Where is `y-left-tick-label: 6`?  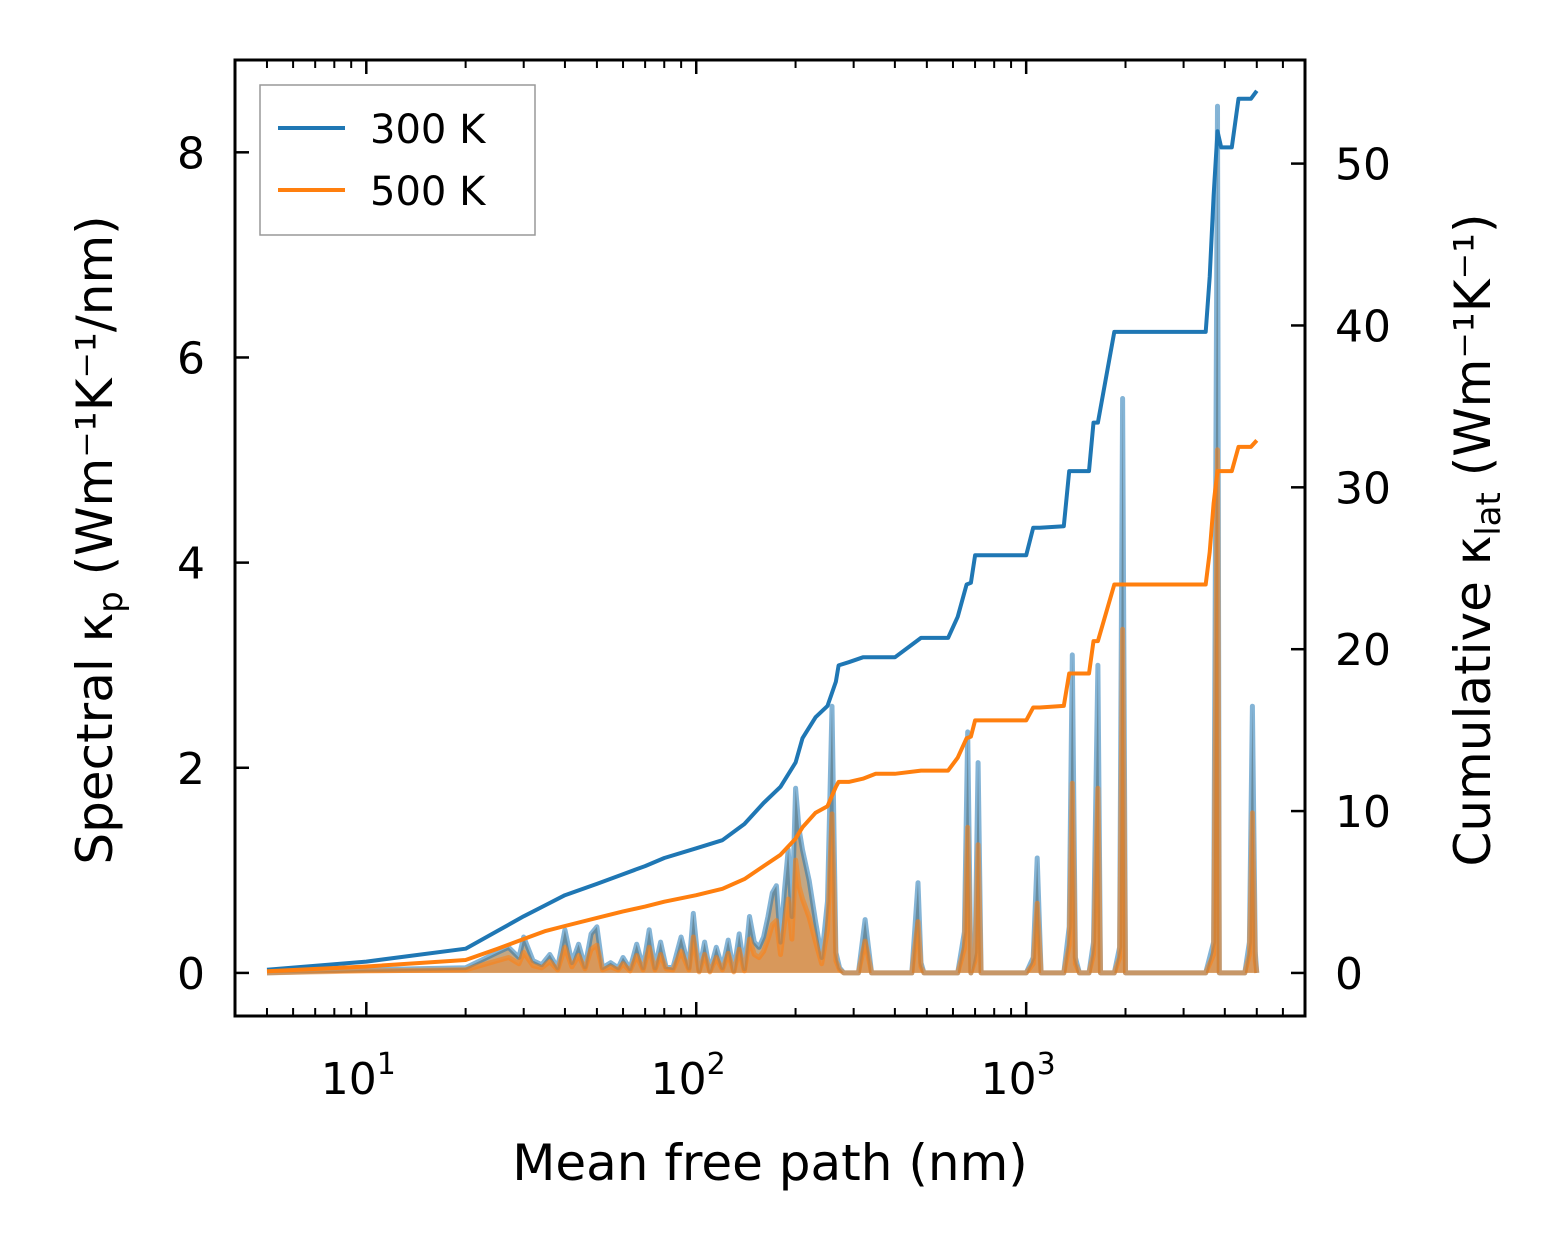 y-left-tick-label: 6 is located at coordinates (191, 358).